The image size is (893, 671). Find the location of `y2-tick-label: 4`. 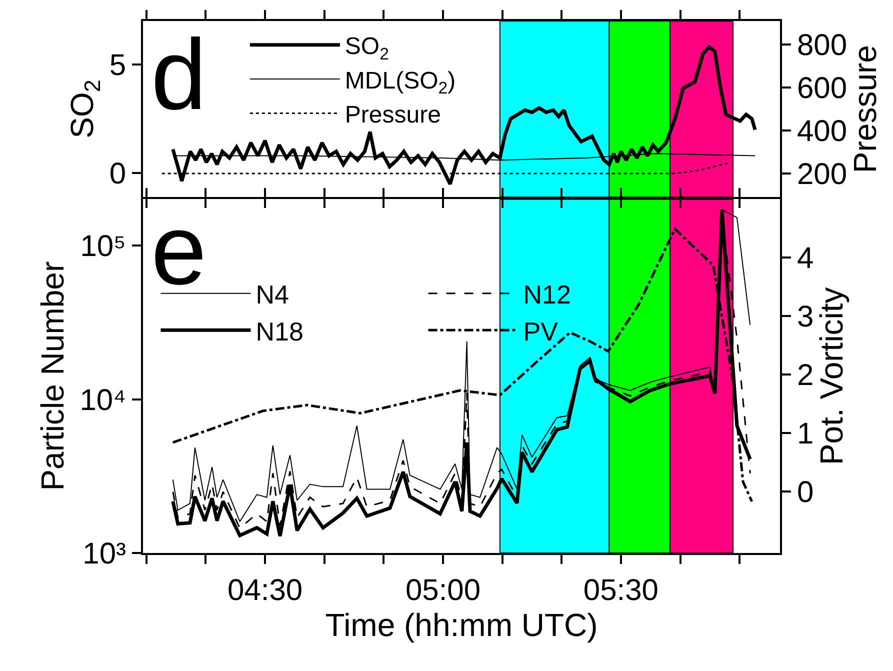

y2-tick-label: 4 is located at coordinates (805, 259).